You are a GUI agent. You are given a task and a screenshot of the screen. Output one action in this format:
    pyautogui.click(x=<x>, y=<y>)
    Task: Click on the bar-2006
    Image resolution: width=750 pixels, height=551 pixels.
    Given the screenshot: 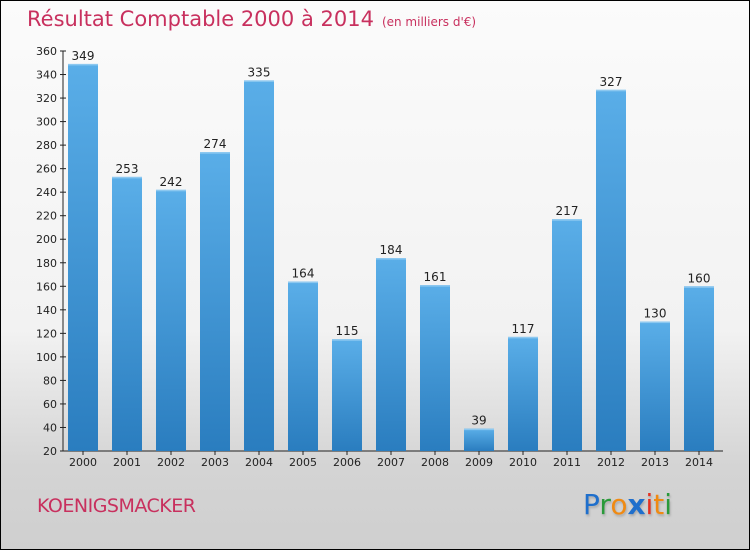 What is the action you would take?
    pyautogui.click(x=347, y=395)
    